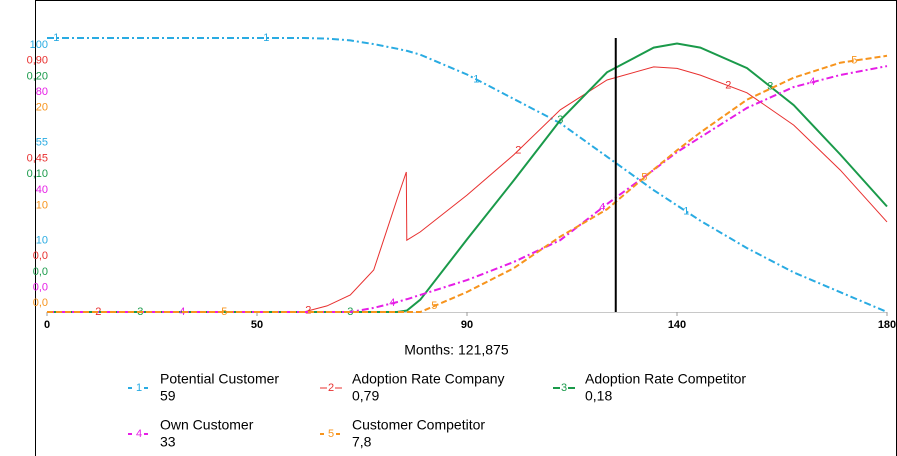  Describe the element at coordinates (39, 45) in the screenshot. I see `y-tick-label: 100` at that location.